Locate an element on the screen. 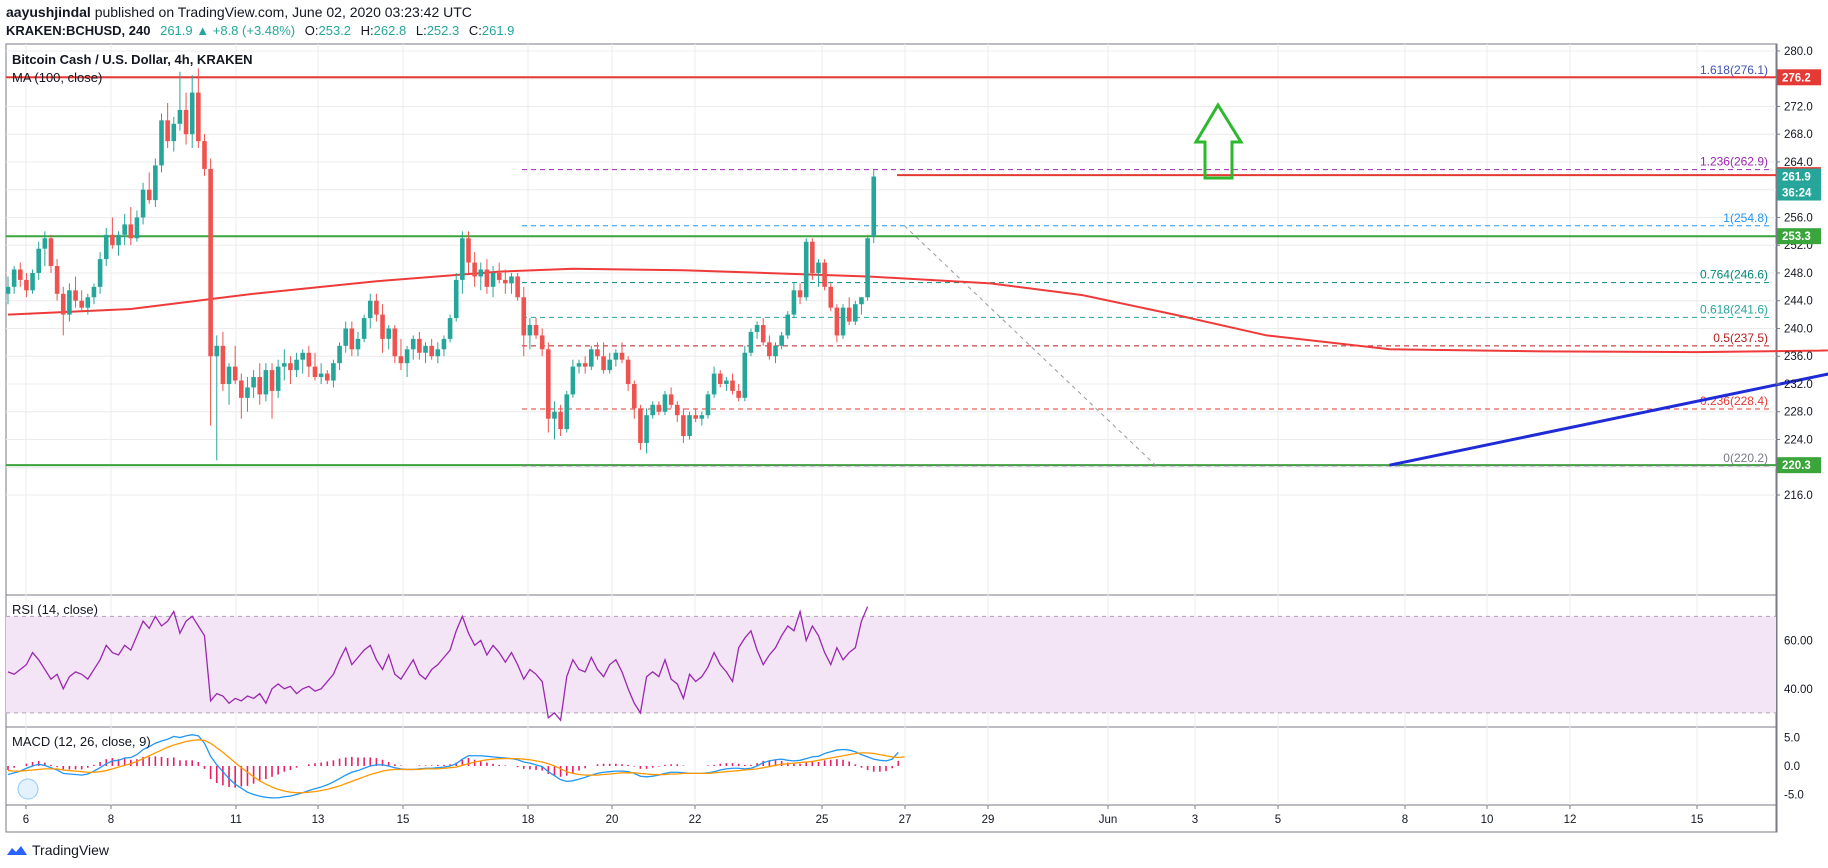  open-label: O: is located at coordinates (311, 30).